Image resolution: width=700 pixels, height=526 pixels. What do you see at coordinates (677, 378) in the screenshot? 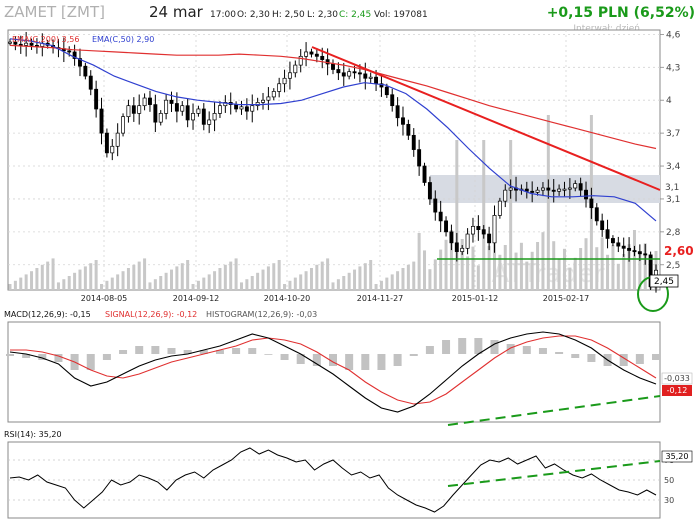
I see `histogram-value-box` at bounding box center [677, 378].